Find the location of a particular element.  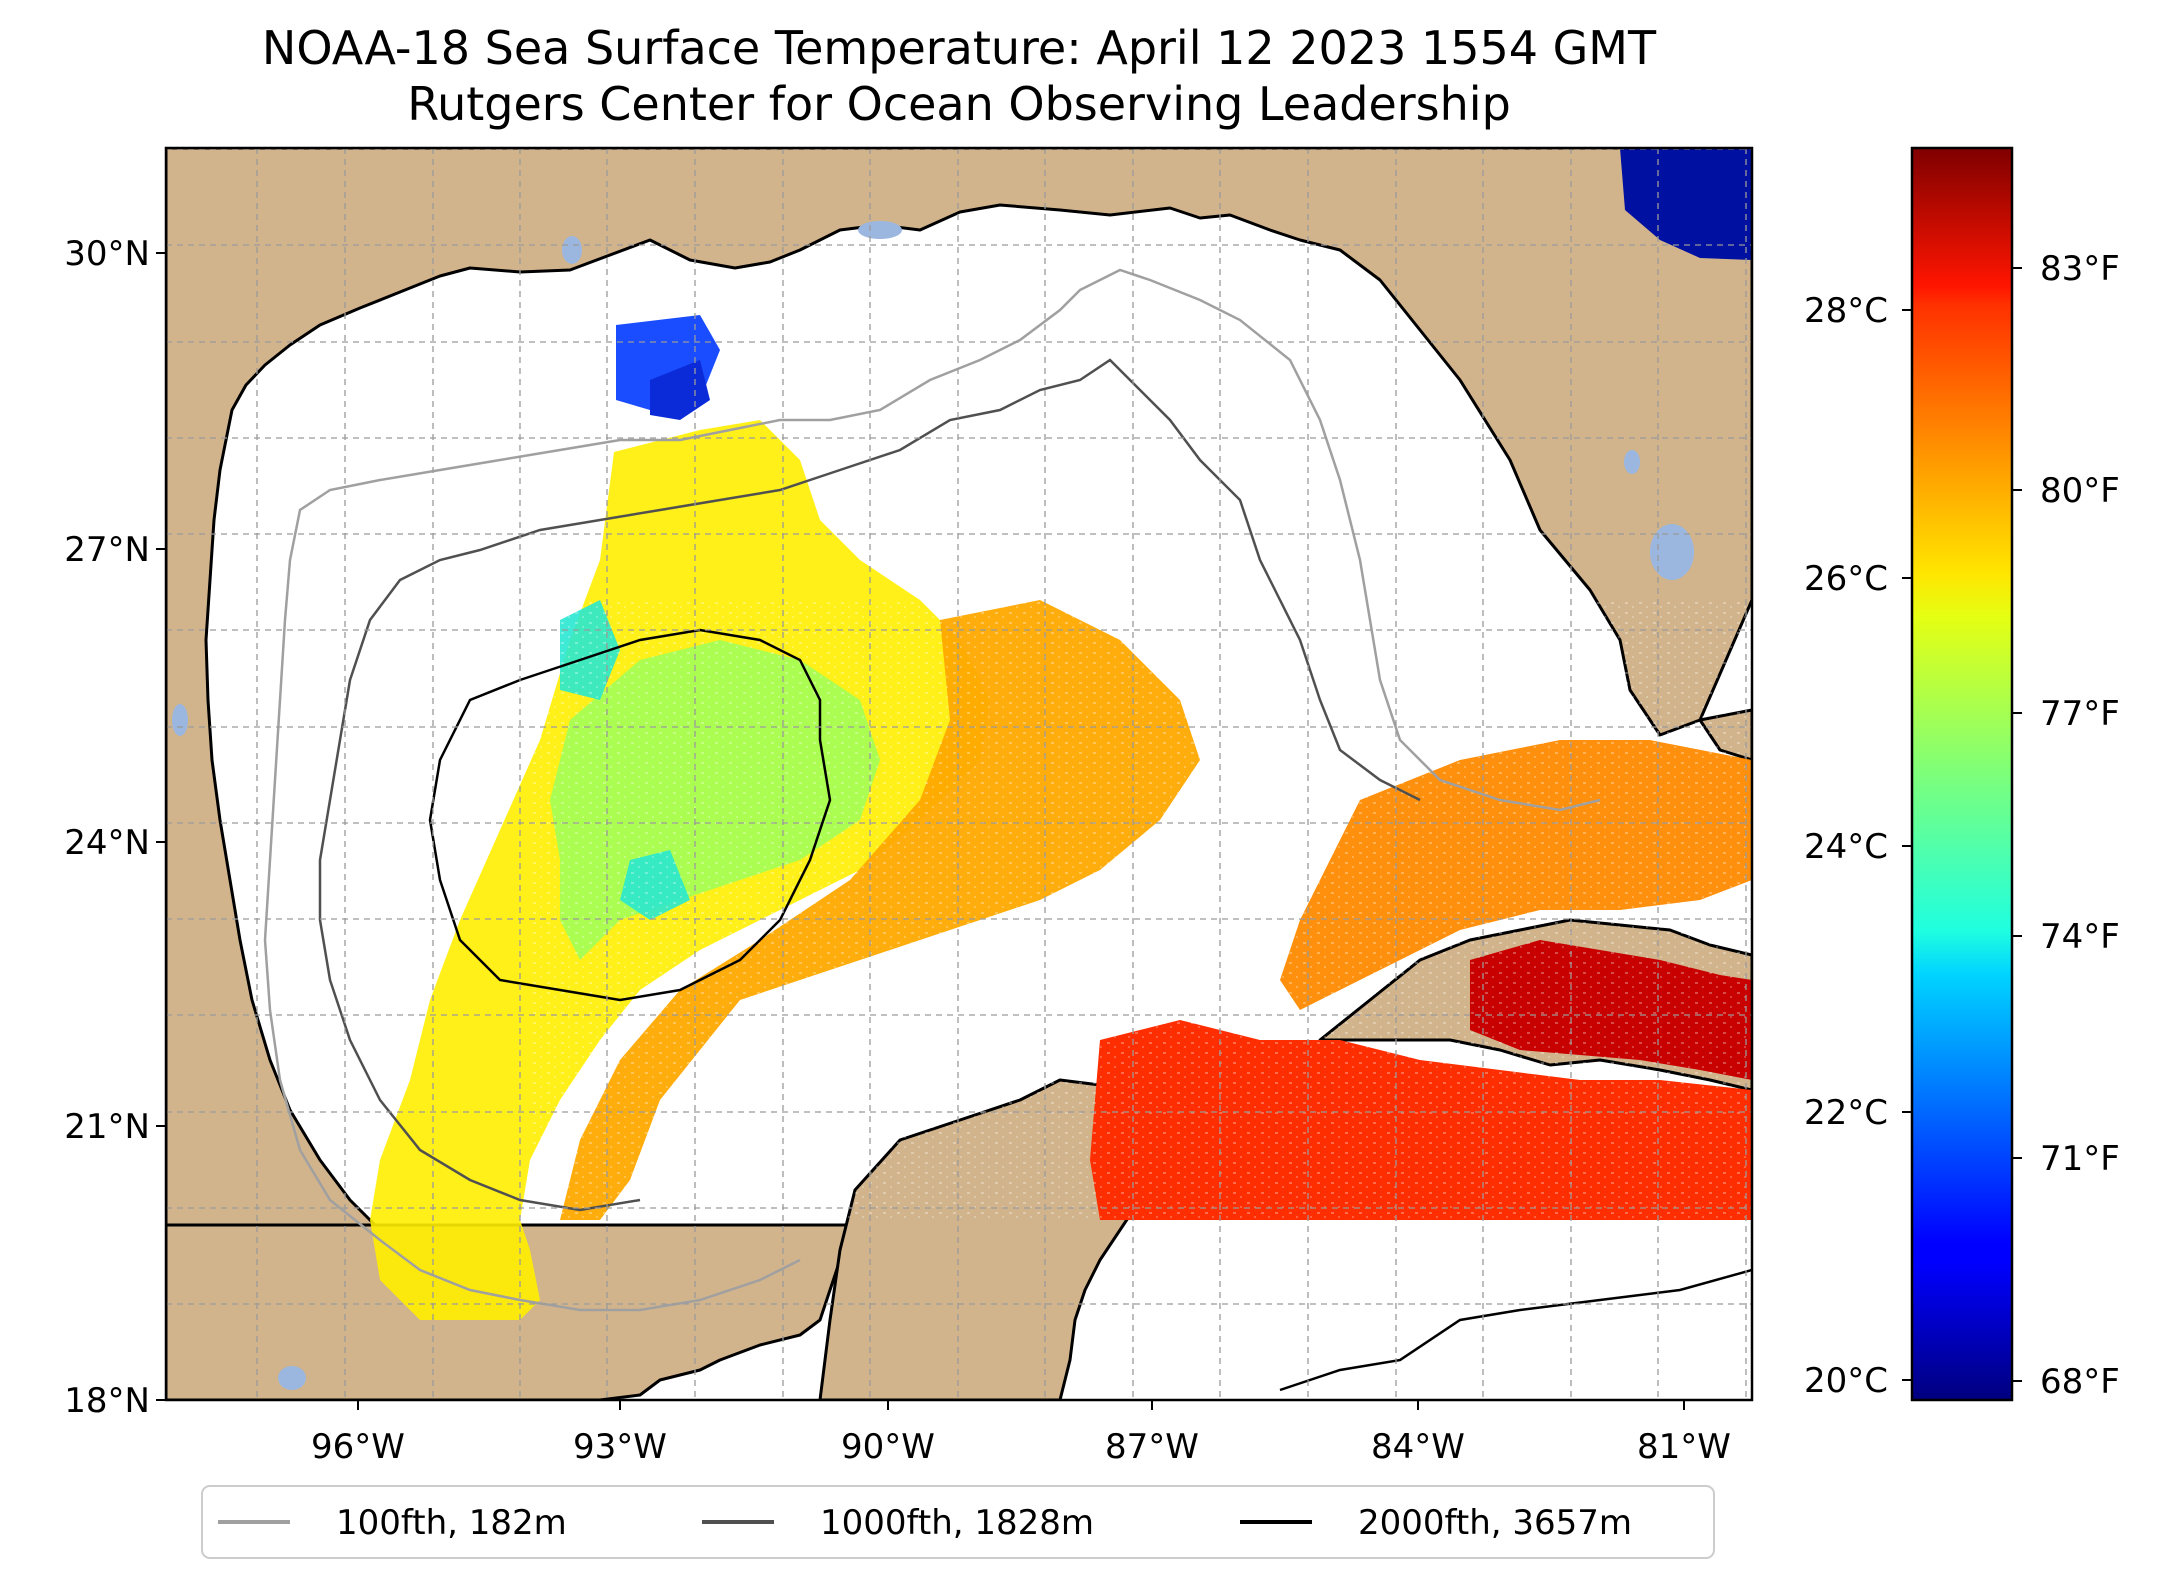

celsius-tick-label-28: 28°C is located at coordinates (1846, 311).